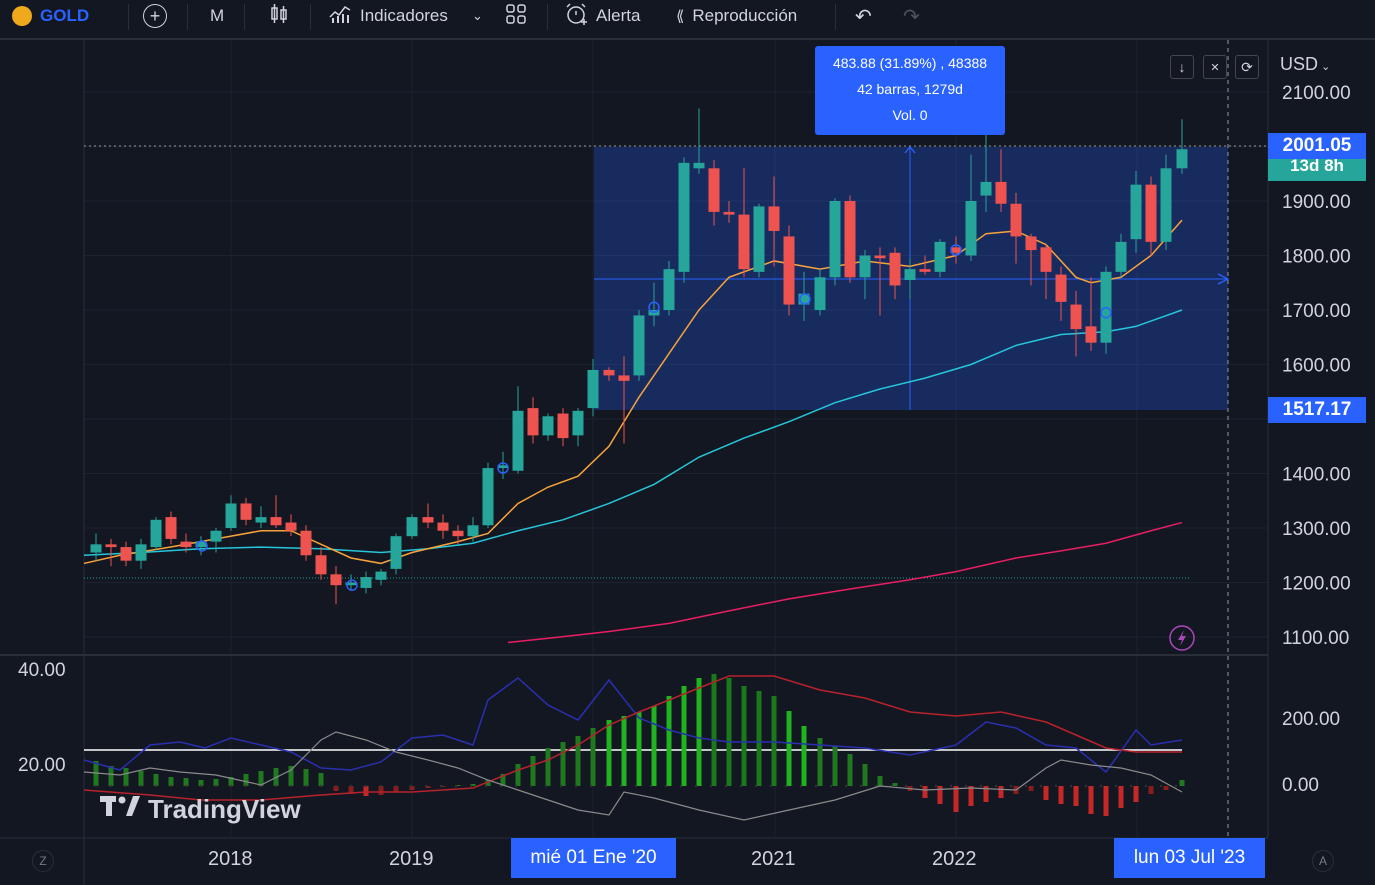 The height and width of the screenshot is (885, 1375). I want to click on redo-button: ↷, so click(911, 16).